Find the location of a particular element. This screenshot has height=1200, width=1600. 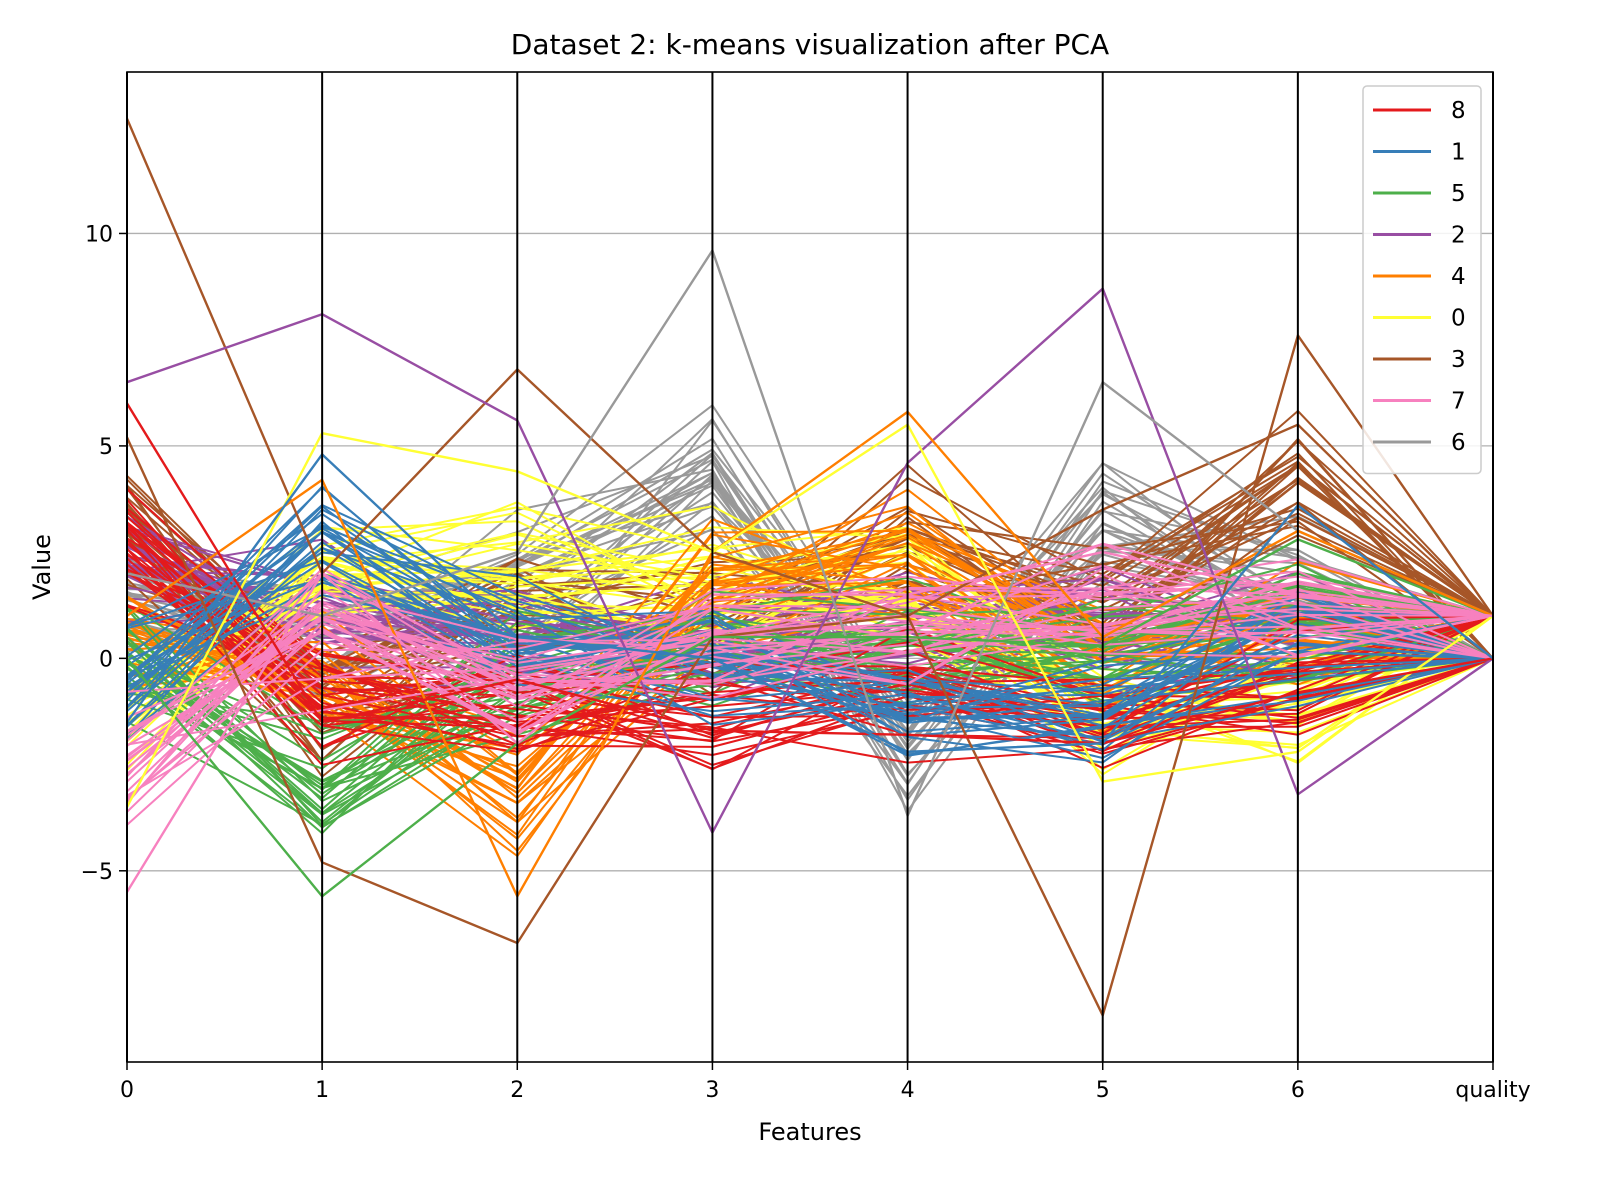

legend-label-4: 4 is located at coordinates (1458, 277).